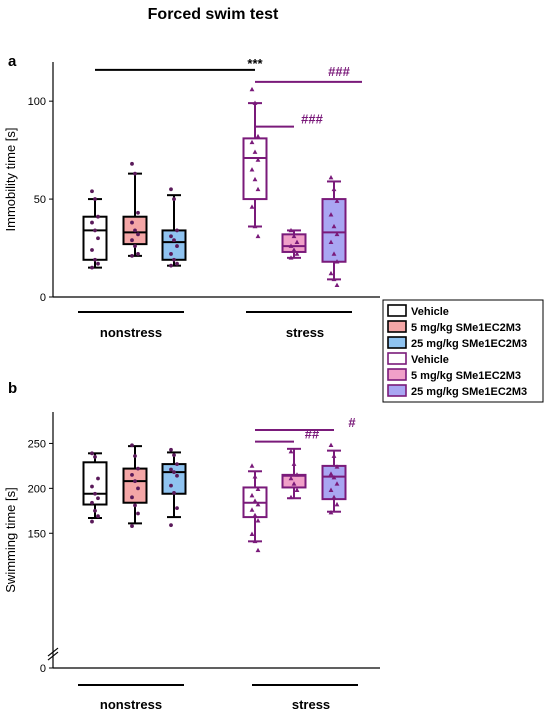 The width and height of the screenshot is (550, 714). What do you see at coordinates (255, 63) in the screenshot?
I see `significance-label: ***` at bounding box center [255, 63].